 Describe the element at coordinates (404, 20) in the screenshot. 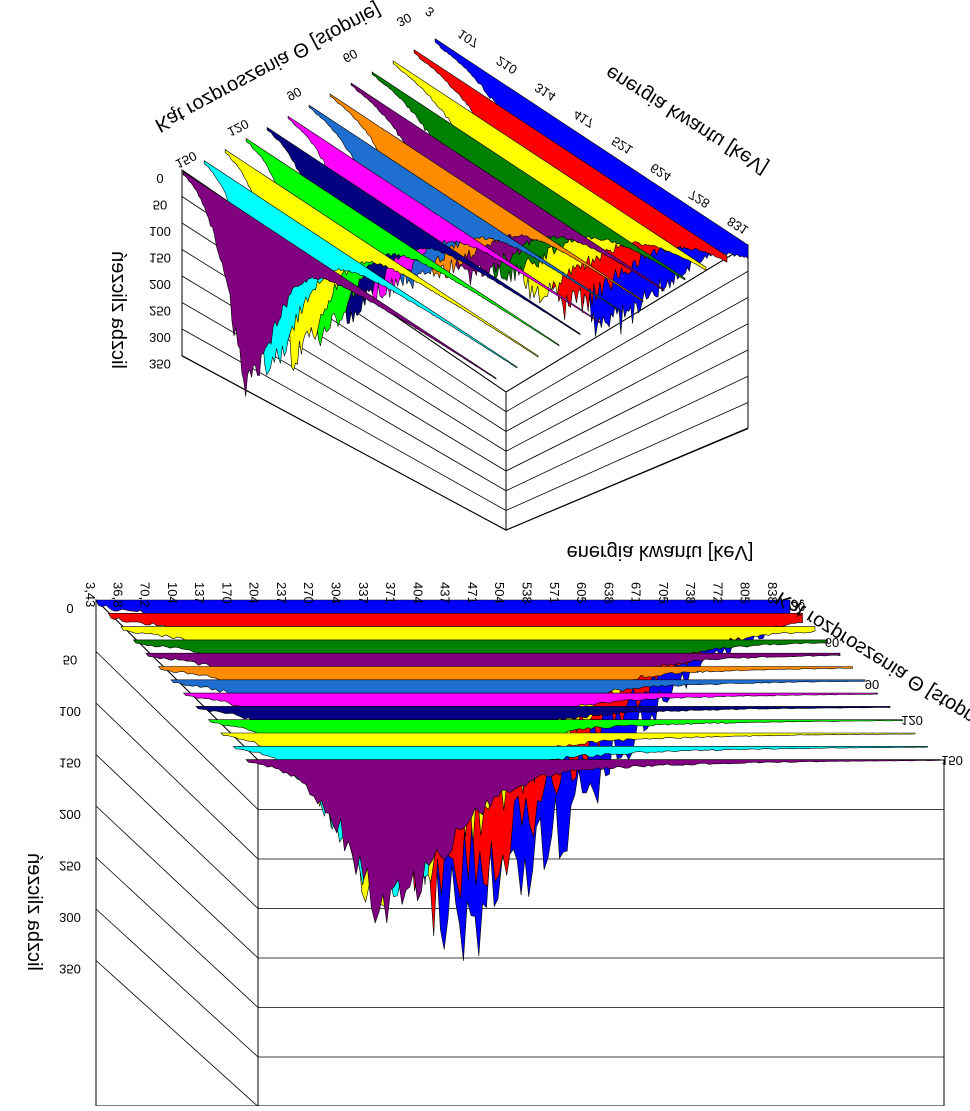

I see `top-z-tick: 30` at that location.